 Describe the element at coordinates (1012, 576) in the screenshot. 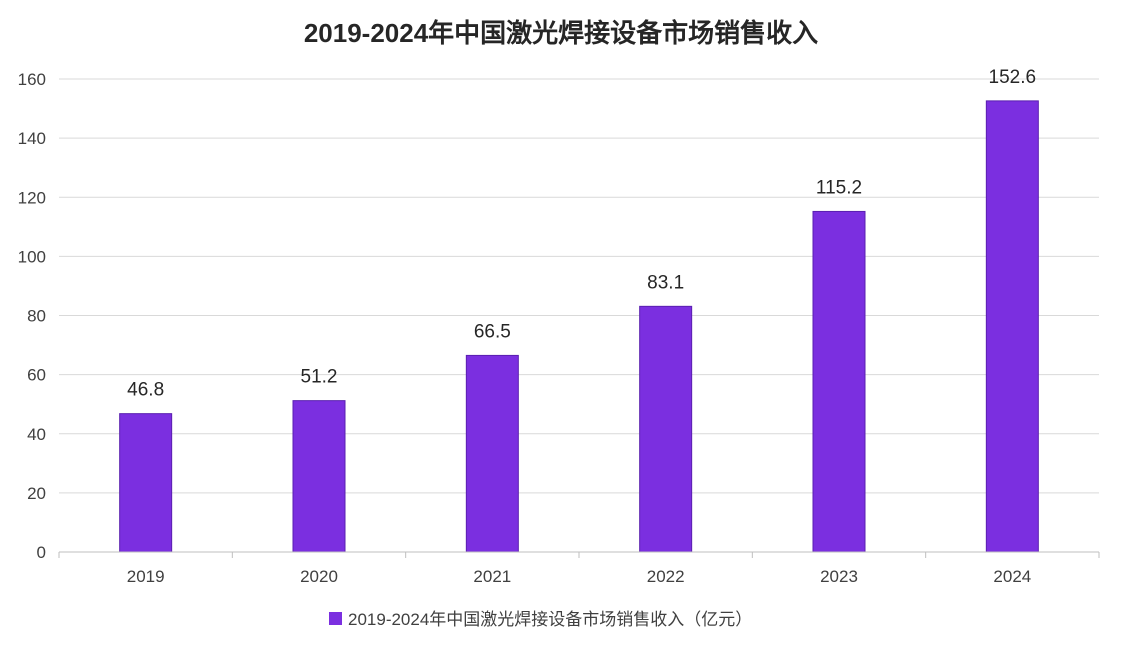

I see `x-tick-label-2024: 2024` at that location.